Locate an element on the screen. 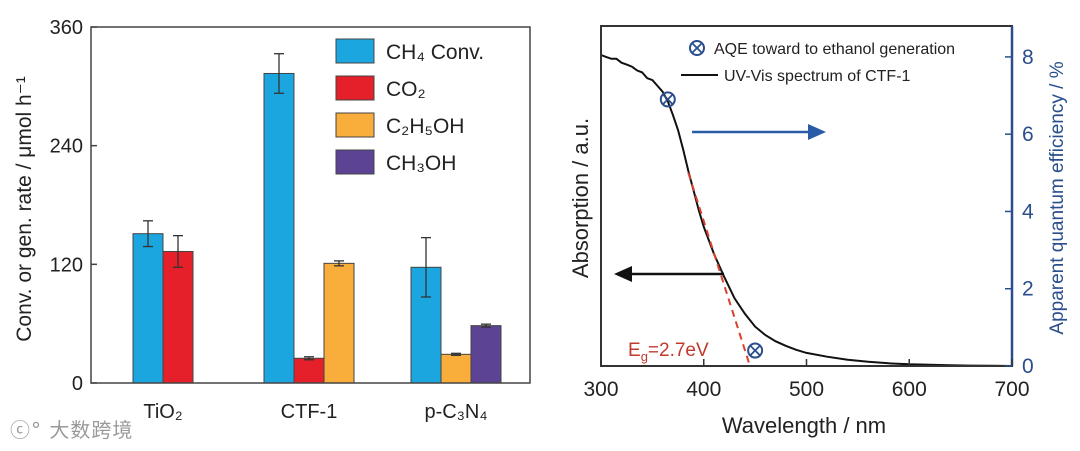 The image size is (1080, 451). bar-y-axis-label: Conv. or gen. rate / μmol h⁻¹ is located at coordinates (24, 209).